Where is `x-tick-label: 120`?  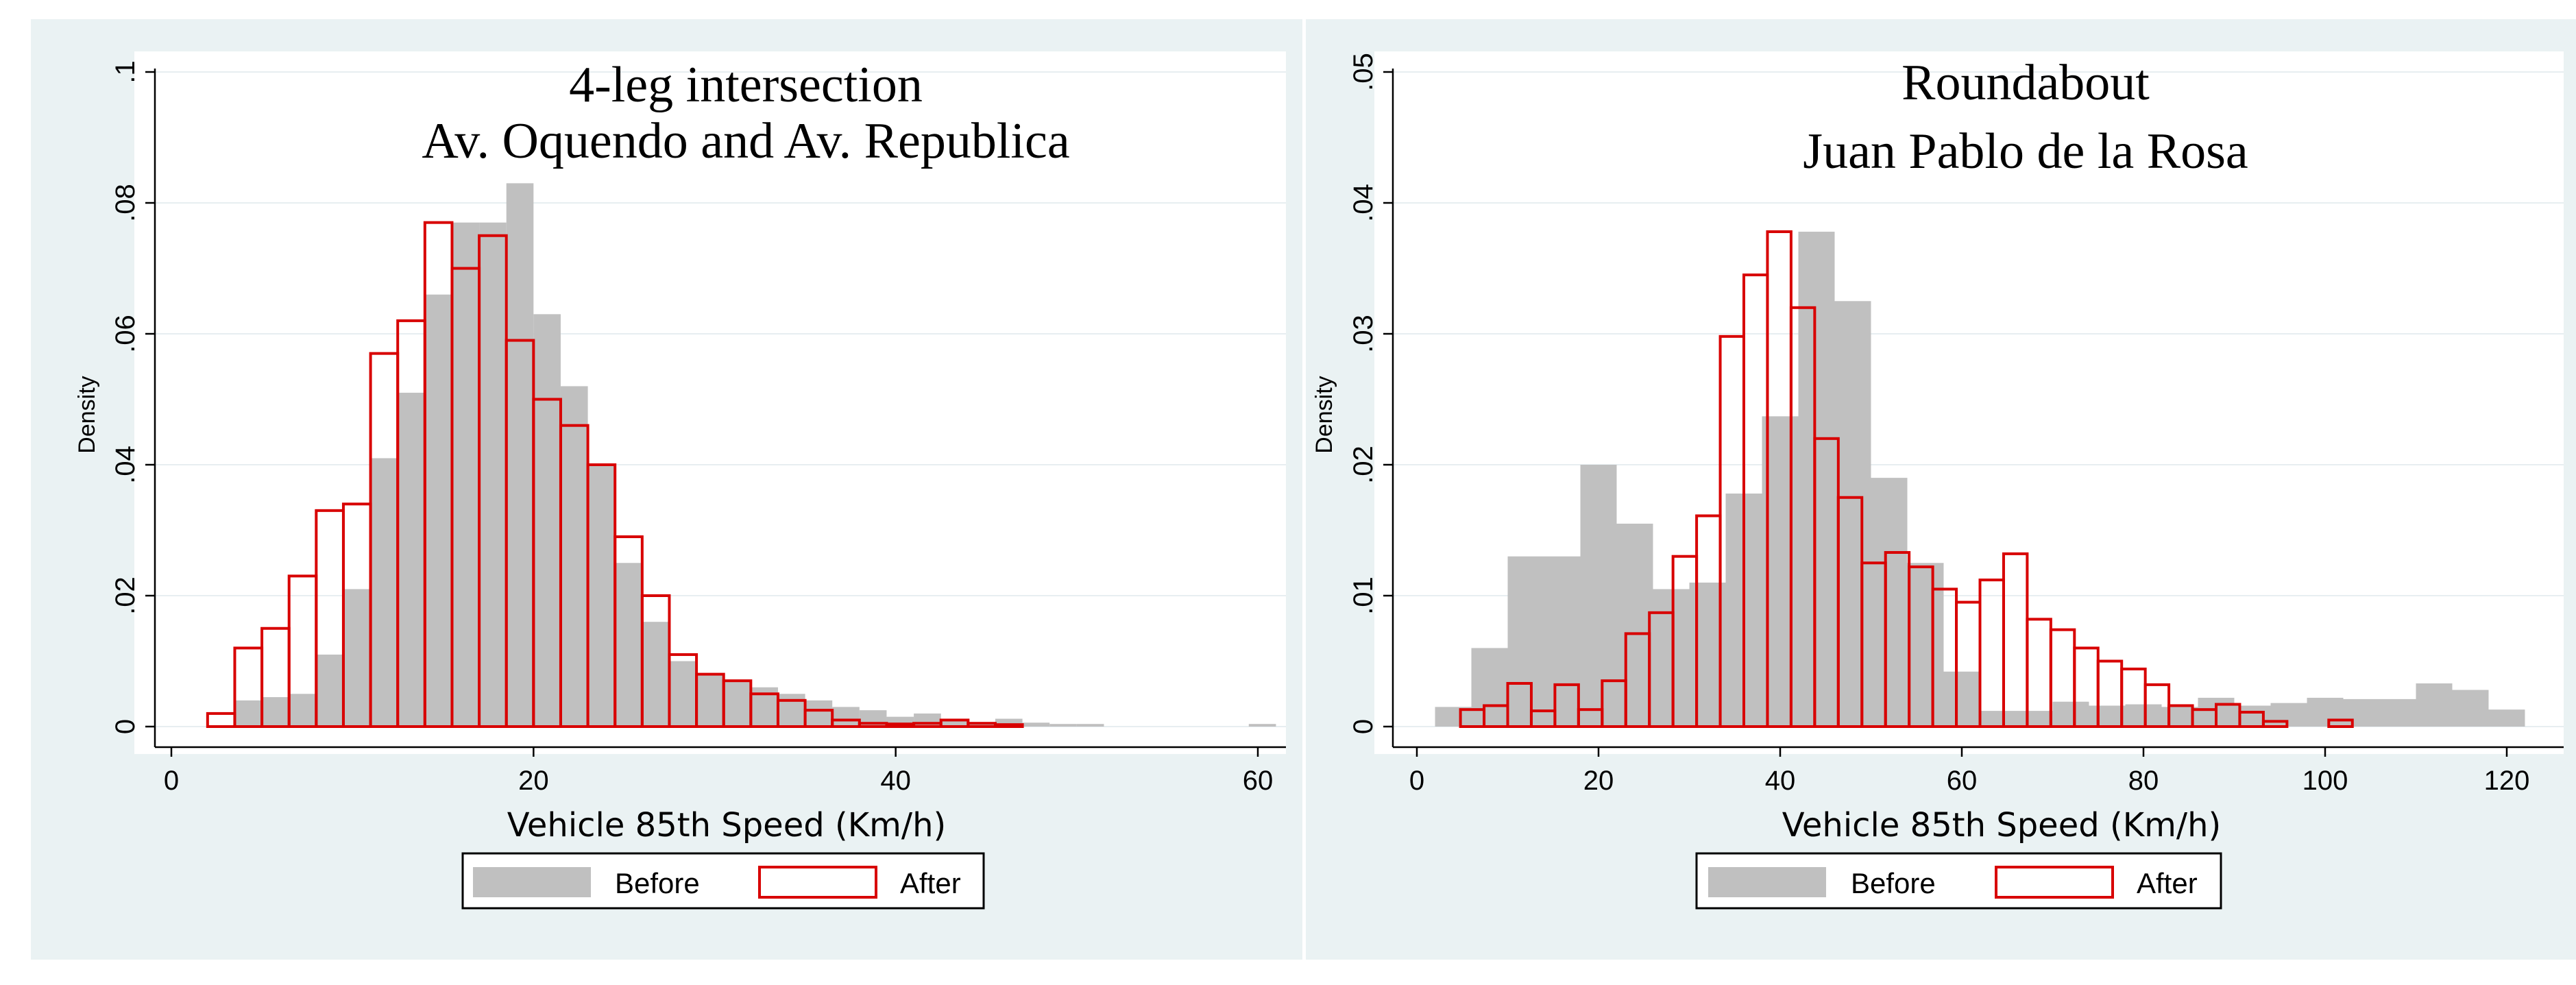
x-tick-label: 120 is located at coordinates (2507, 781).